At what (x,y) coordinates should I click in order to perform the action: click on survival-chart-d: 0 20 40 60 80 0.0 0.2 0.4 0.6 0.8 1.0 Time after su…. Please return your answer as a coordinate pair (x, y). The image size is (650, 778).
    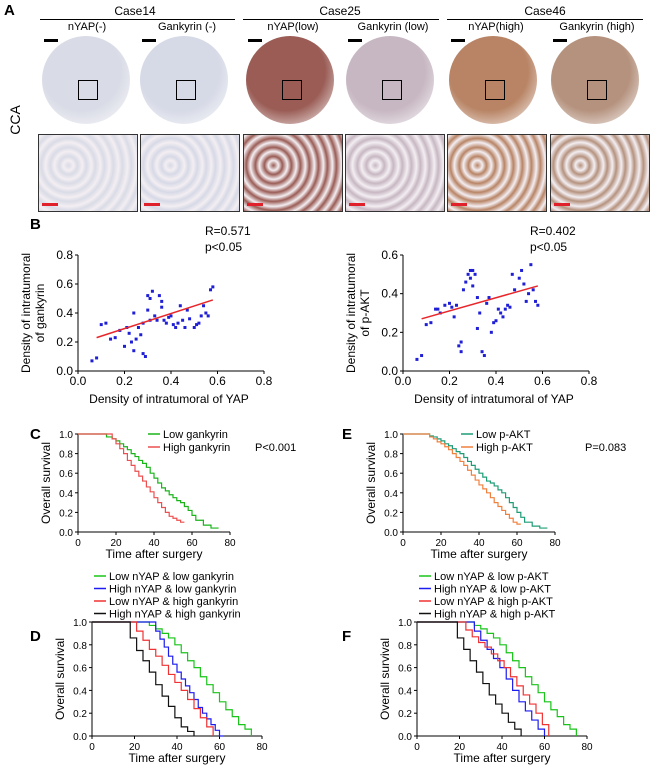
    Looking at the image, I should click on (160, 668).